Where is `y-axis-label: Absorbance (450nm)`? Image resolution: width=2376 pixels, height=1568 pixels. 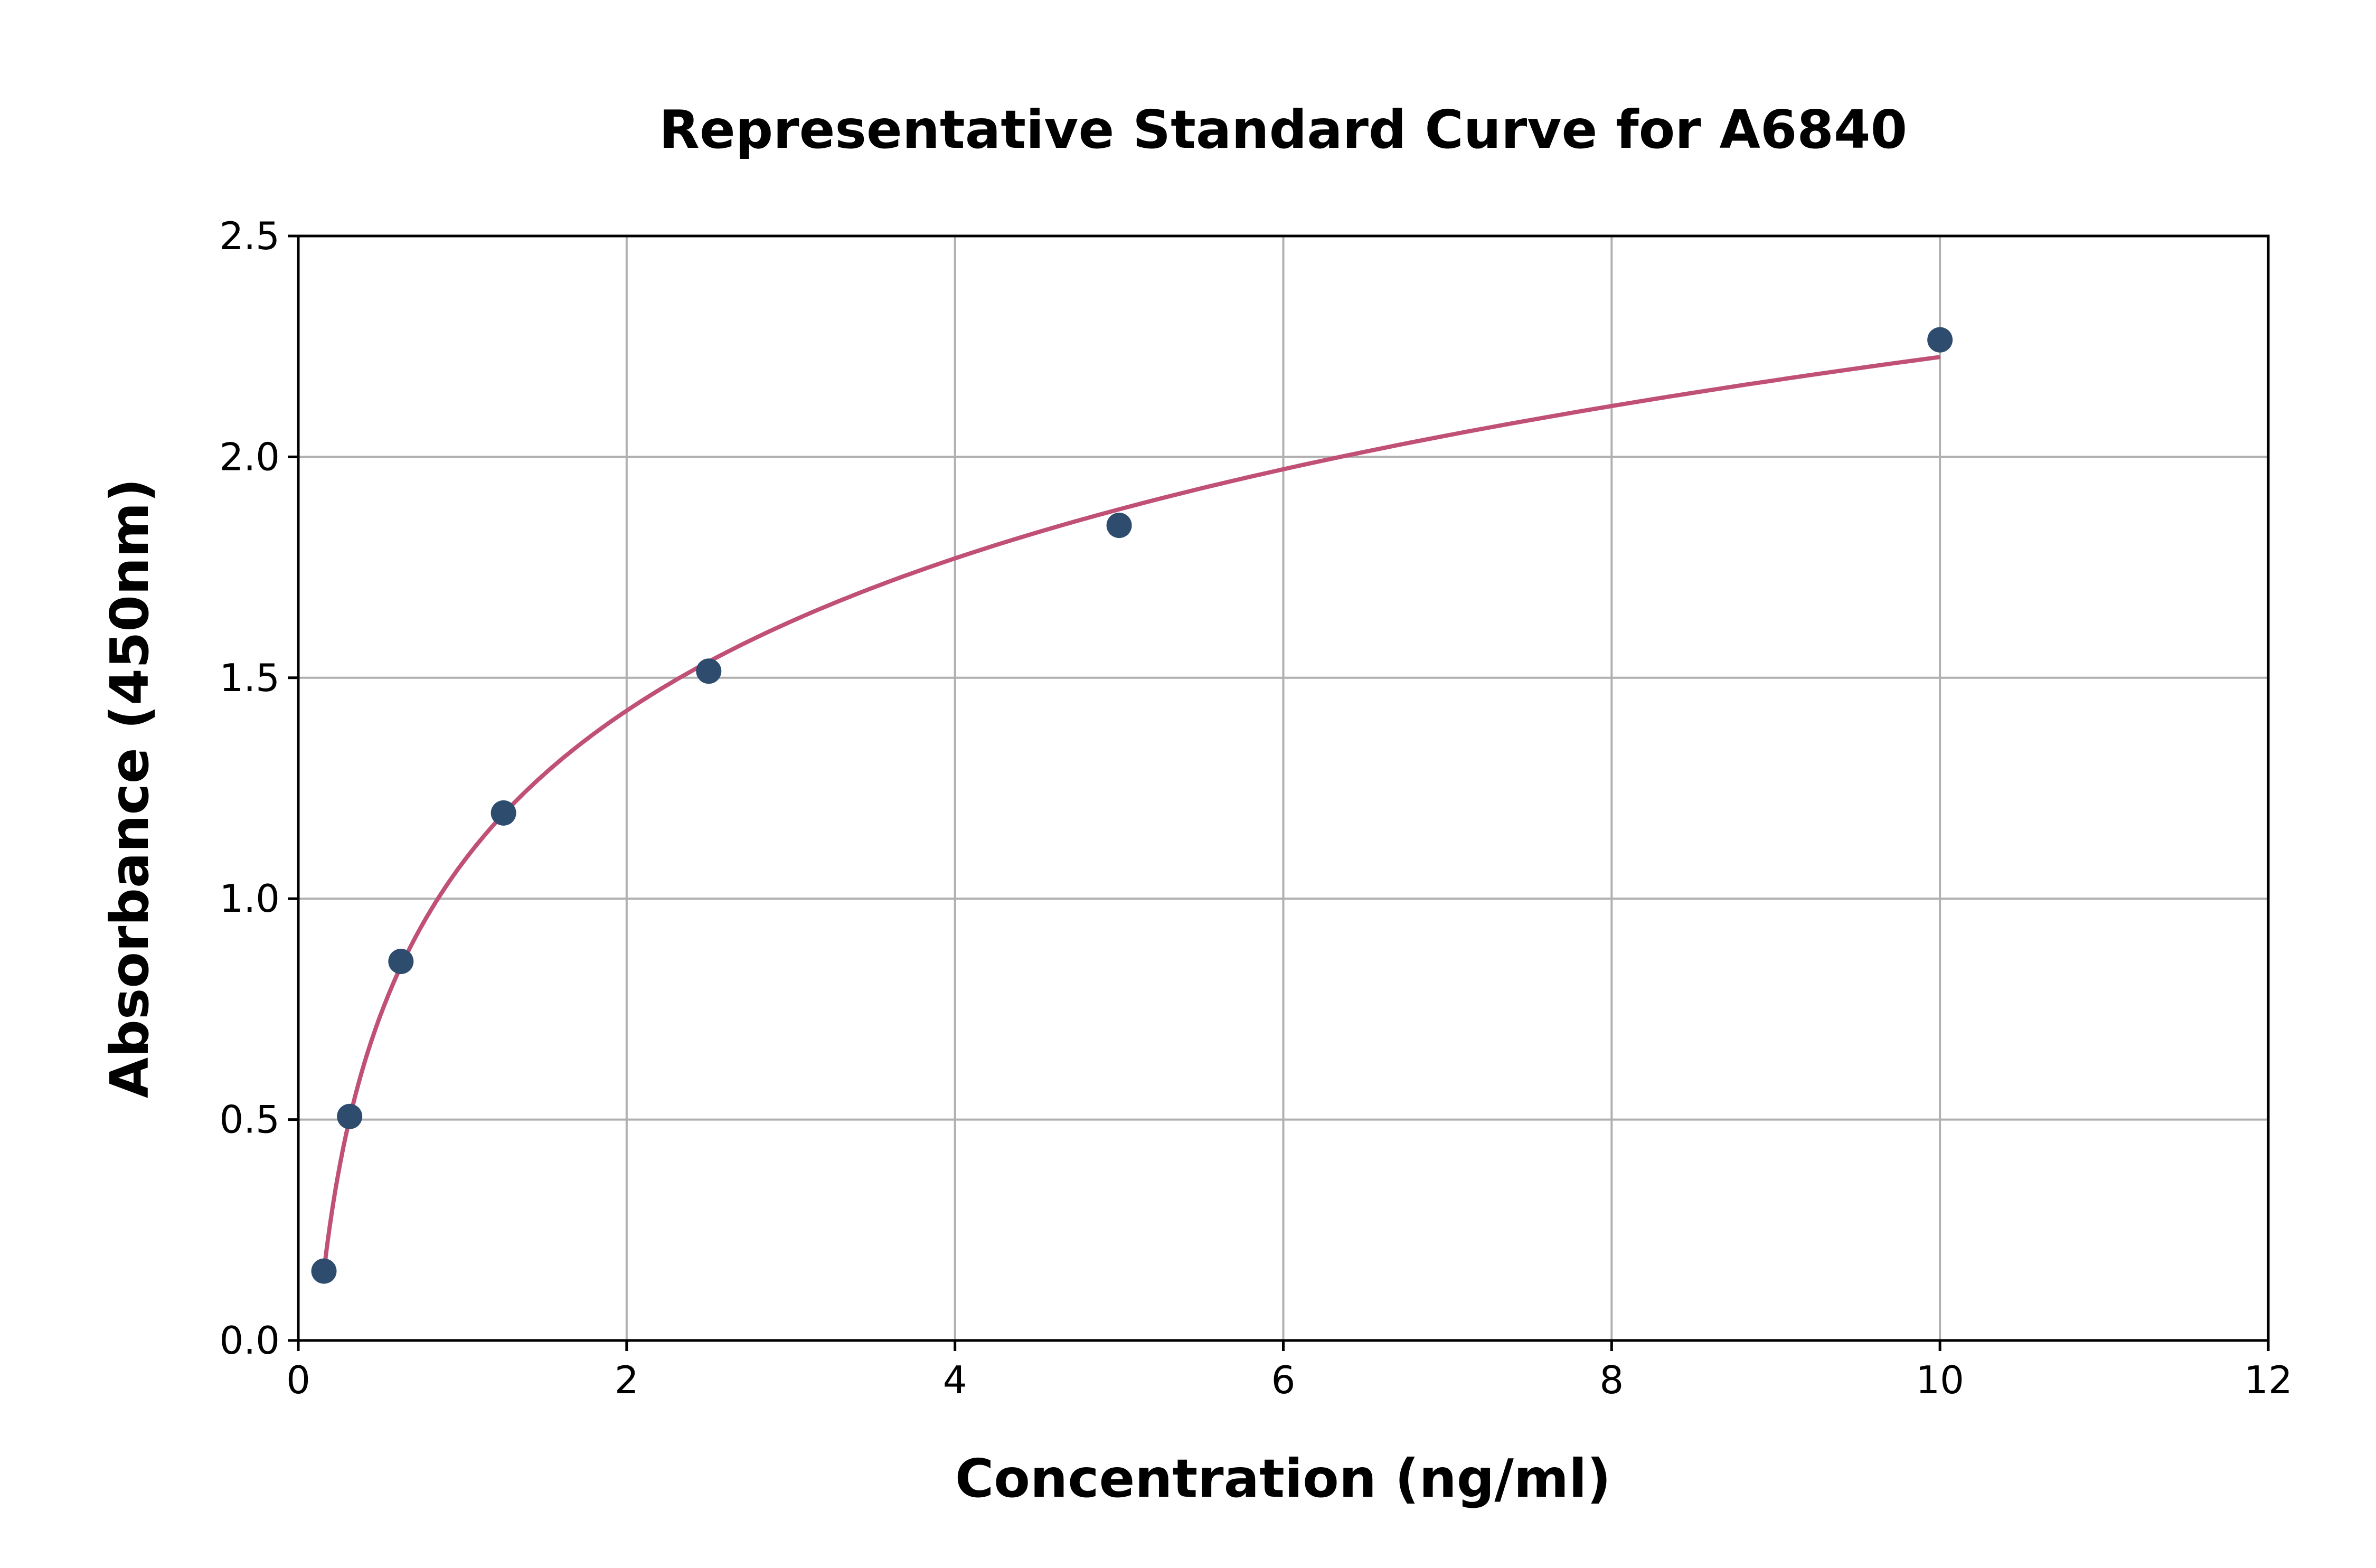
y-axis-label: Absorbance (450nm) is located at coordinates (130, 788).